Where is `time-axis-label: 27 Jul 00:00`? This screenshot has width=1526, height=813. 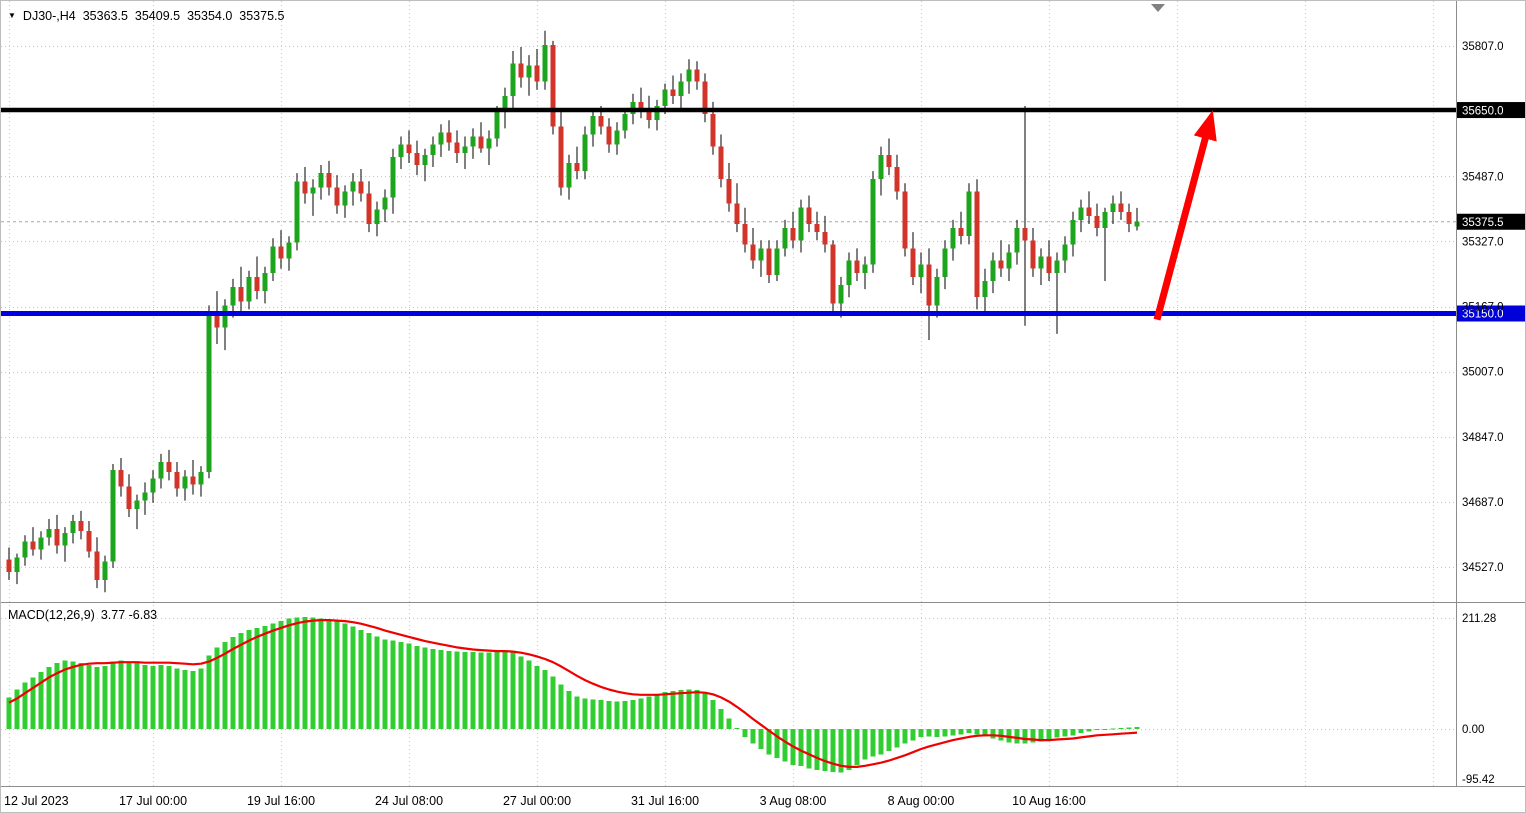 time-axis-label: 27 Jul 00:00 is located at coordinates (537, 801).